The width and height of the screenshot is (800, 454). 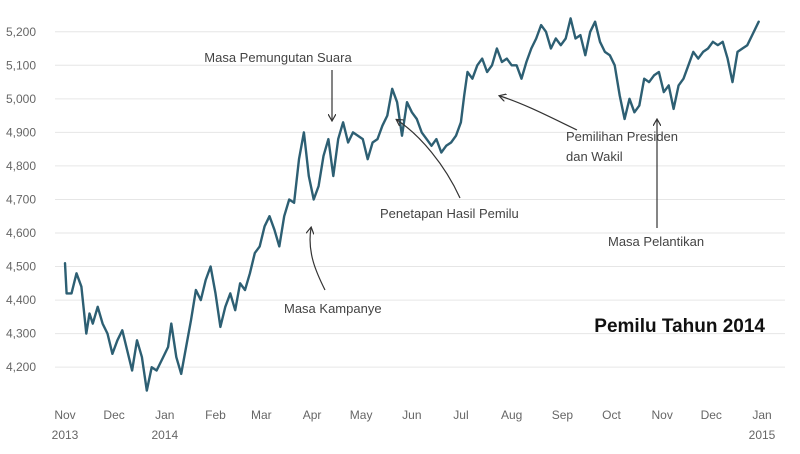 I want to click on x-tick-label: Oct, so click(x=611, y=415).